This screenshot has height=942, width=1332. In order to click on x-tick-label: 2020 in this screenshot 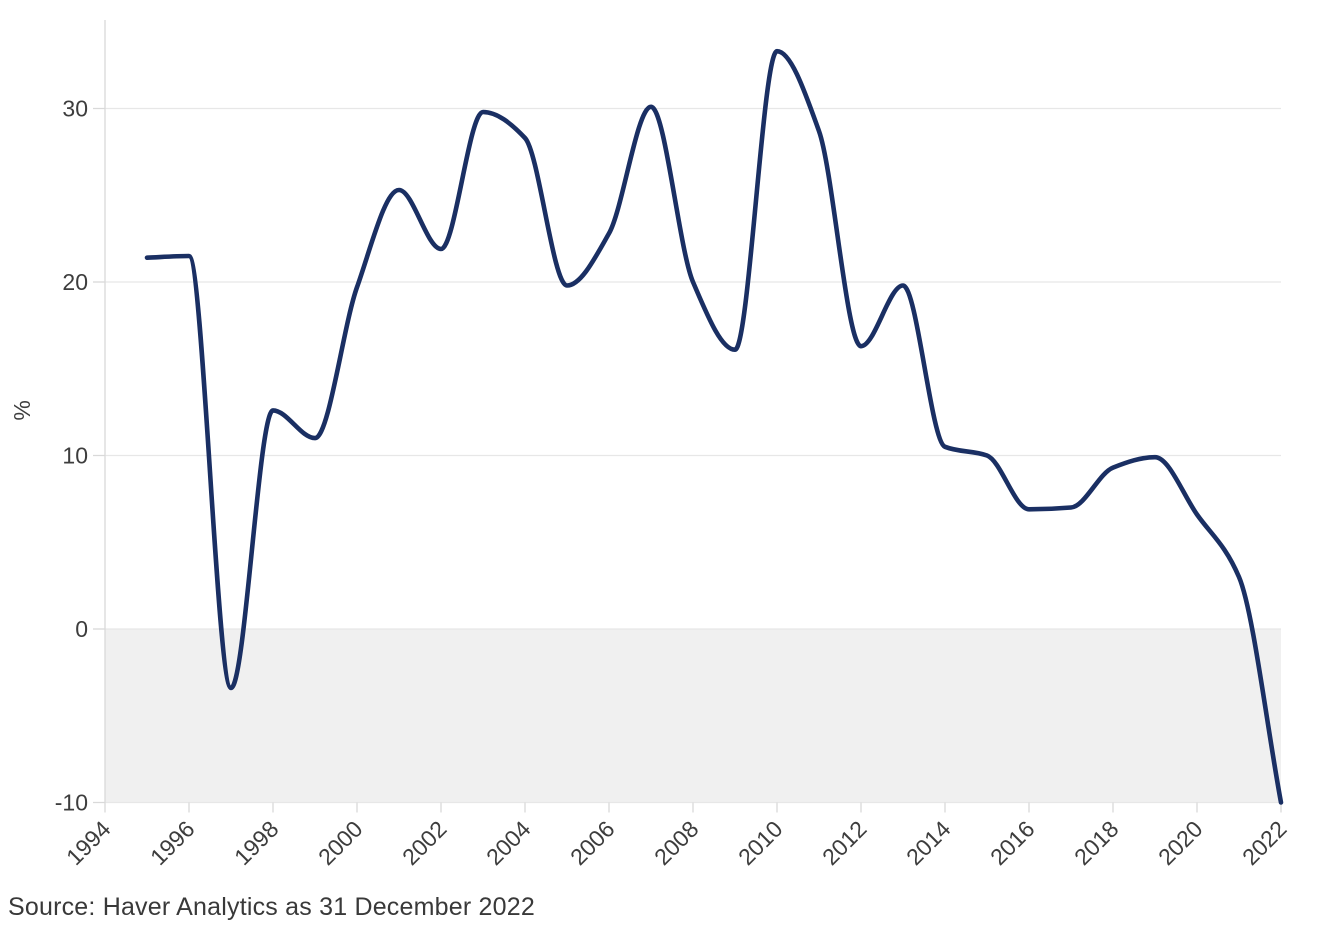, I will do `click(1180, 843)`.